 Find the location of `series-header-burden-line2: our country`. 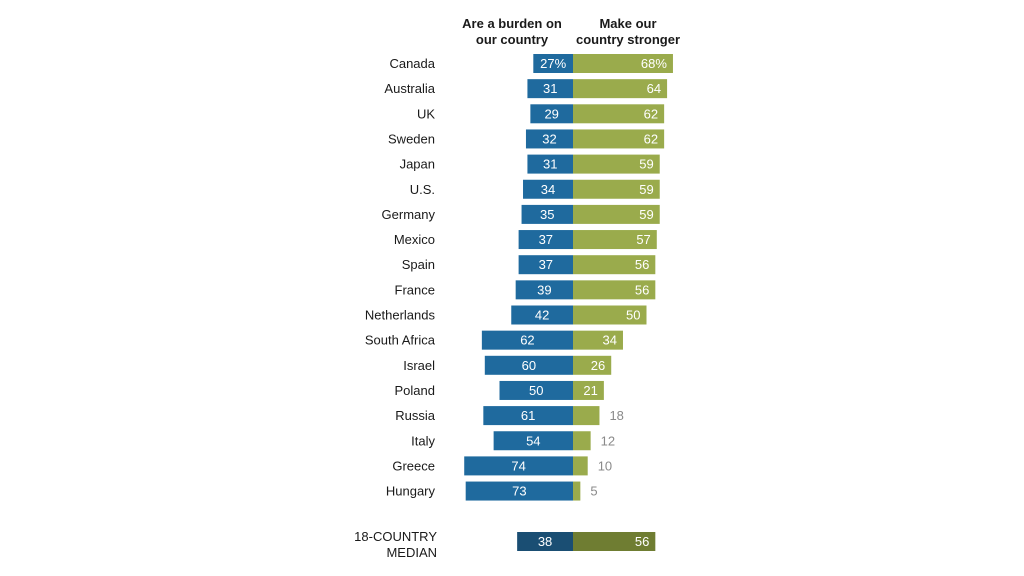

series-header-burden-line2: our country is located at coordinates (512, 39).